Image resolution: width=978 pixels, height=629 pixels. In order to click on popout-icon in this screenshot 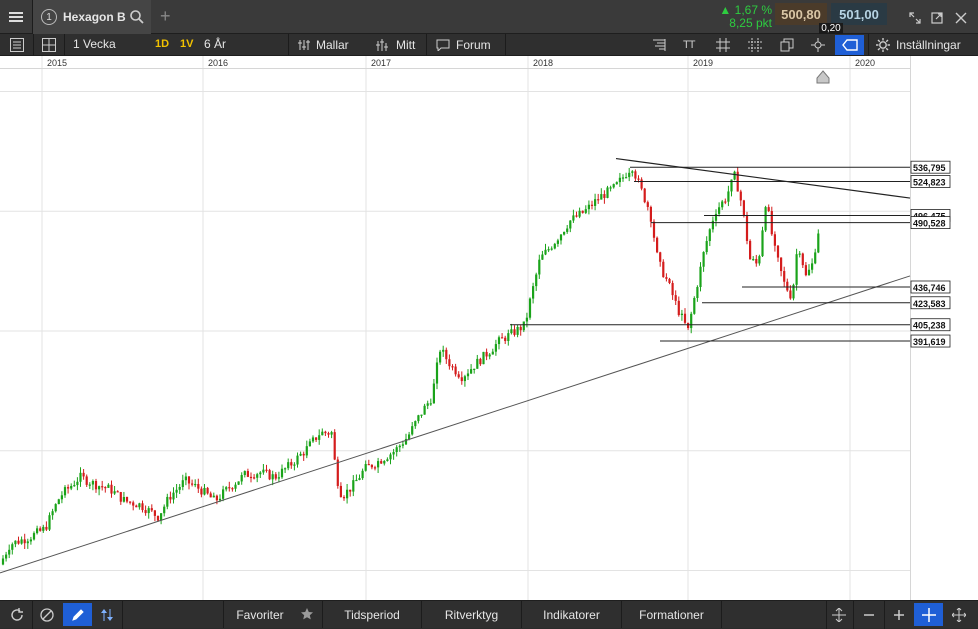, I will do `click(937, 17)`.